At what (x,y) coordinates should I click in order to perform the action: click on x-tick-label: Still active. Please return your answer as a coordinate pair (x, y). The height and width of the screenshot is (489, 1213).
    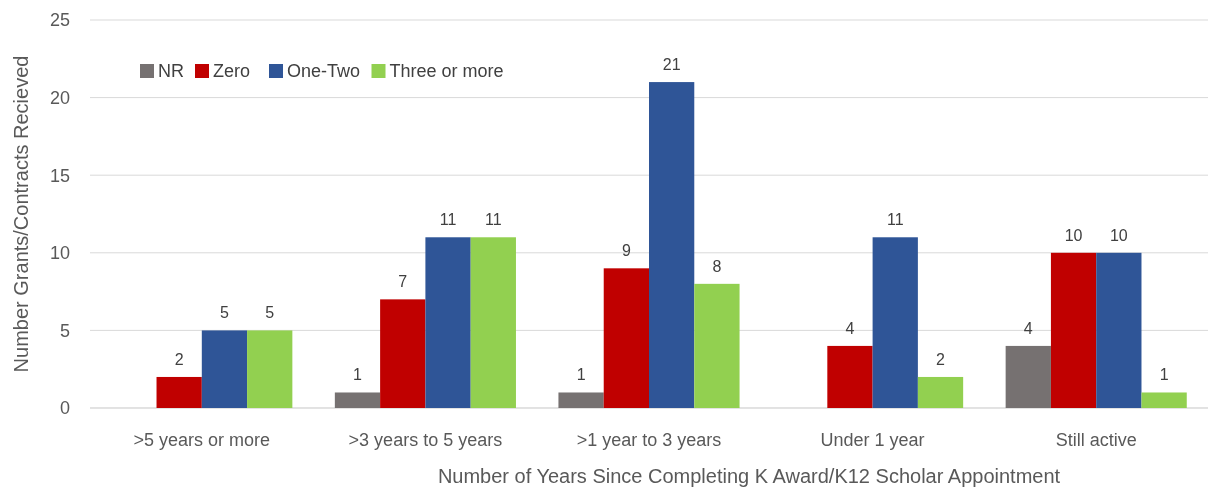
    Looking at the image, I should click on (1096, 440).